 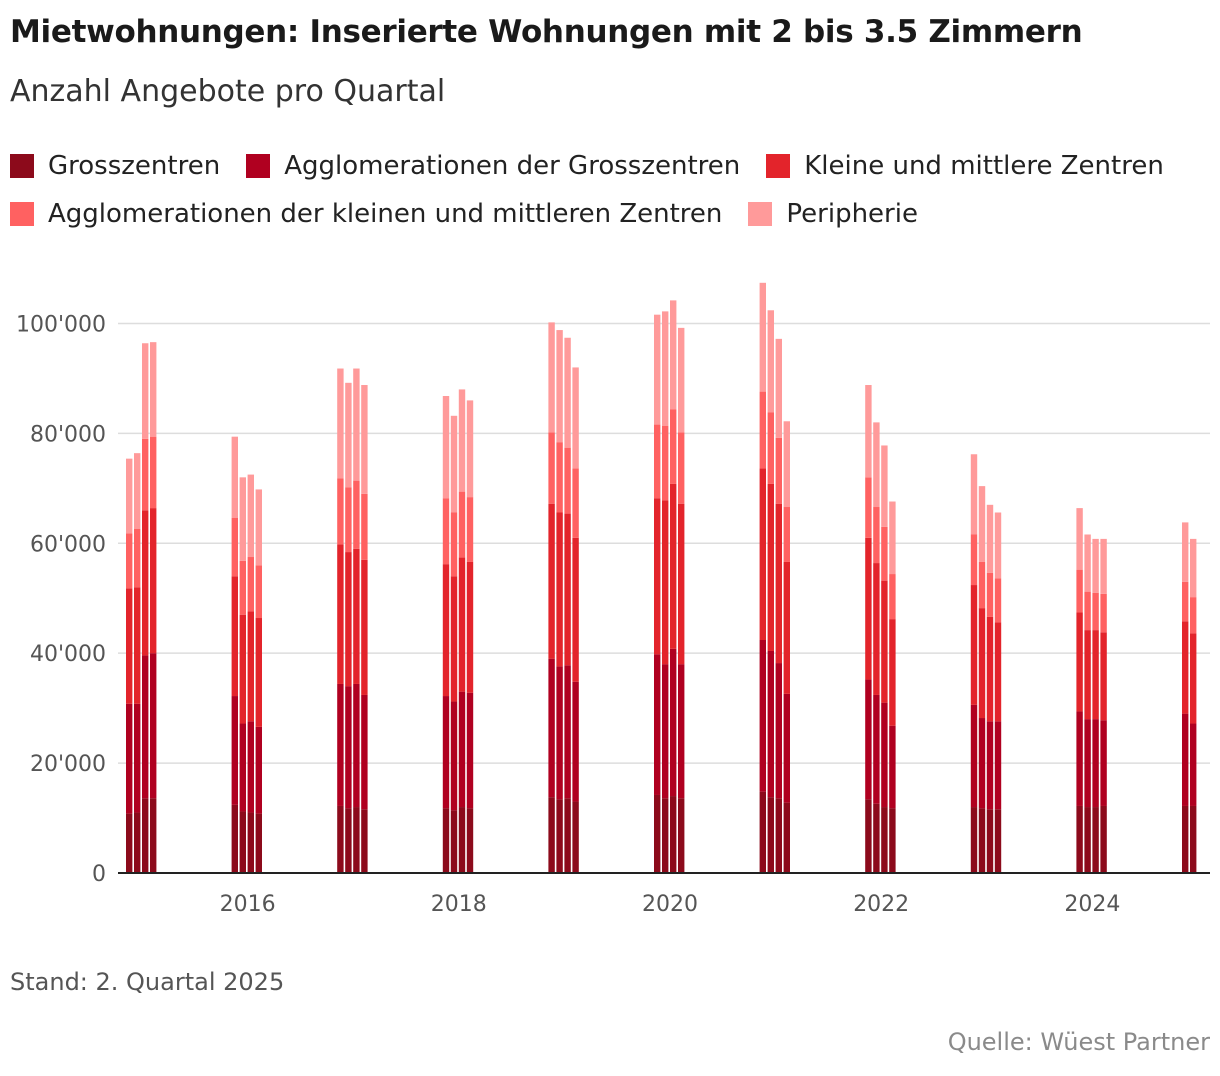 I want to click on legend-item-grosszentren: Grosszentren, so click(x=115, y=166).